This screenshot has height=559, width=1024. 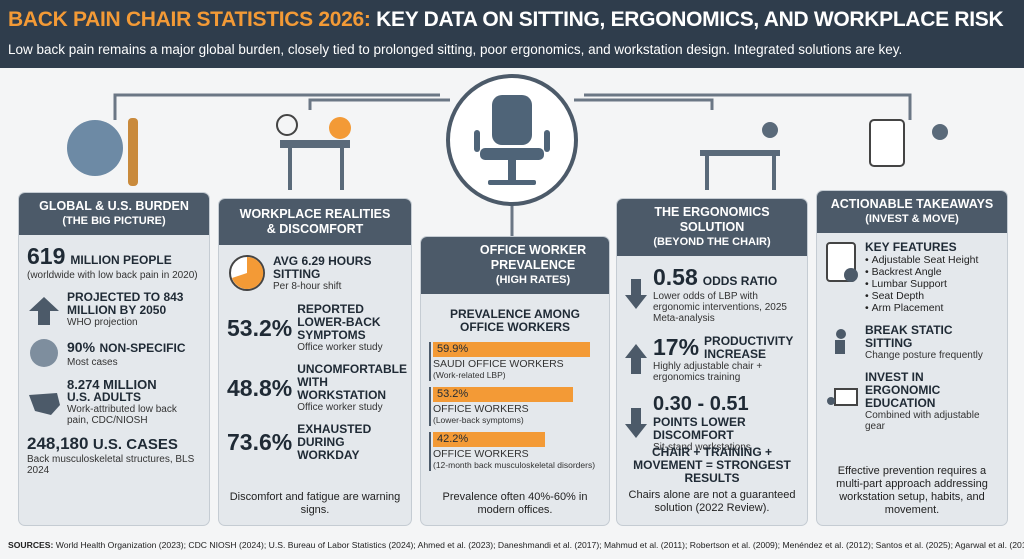 What do you see at coordinates (44, 353) in the screenshot?
I see `pie-icon` at bounding box center [44, 353].